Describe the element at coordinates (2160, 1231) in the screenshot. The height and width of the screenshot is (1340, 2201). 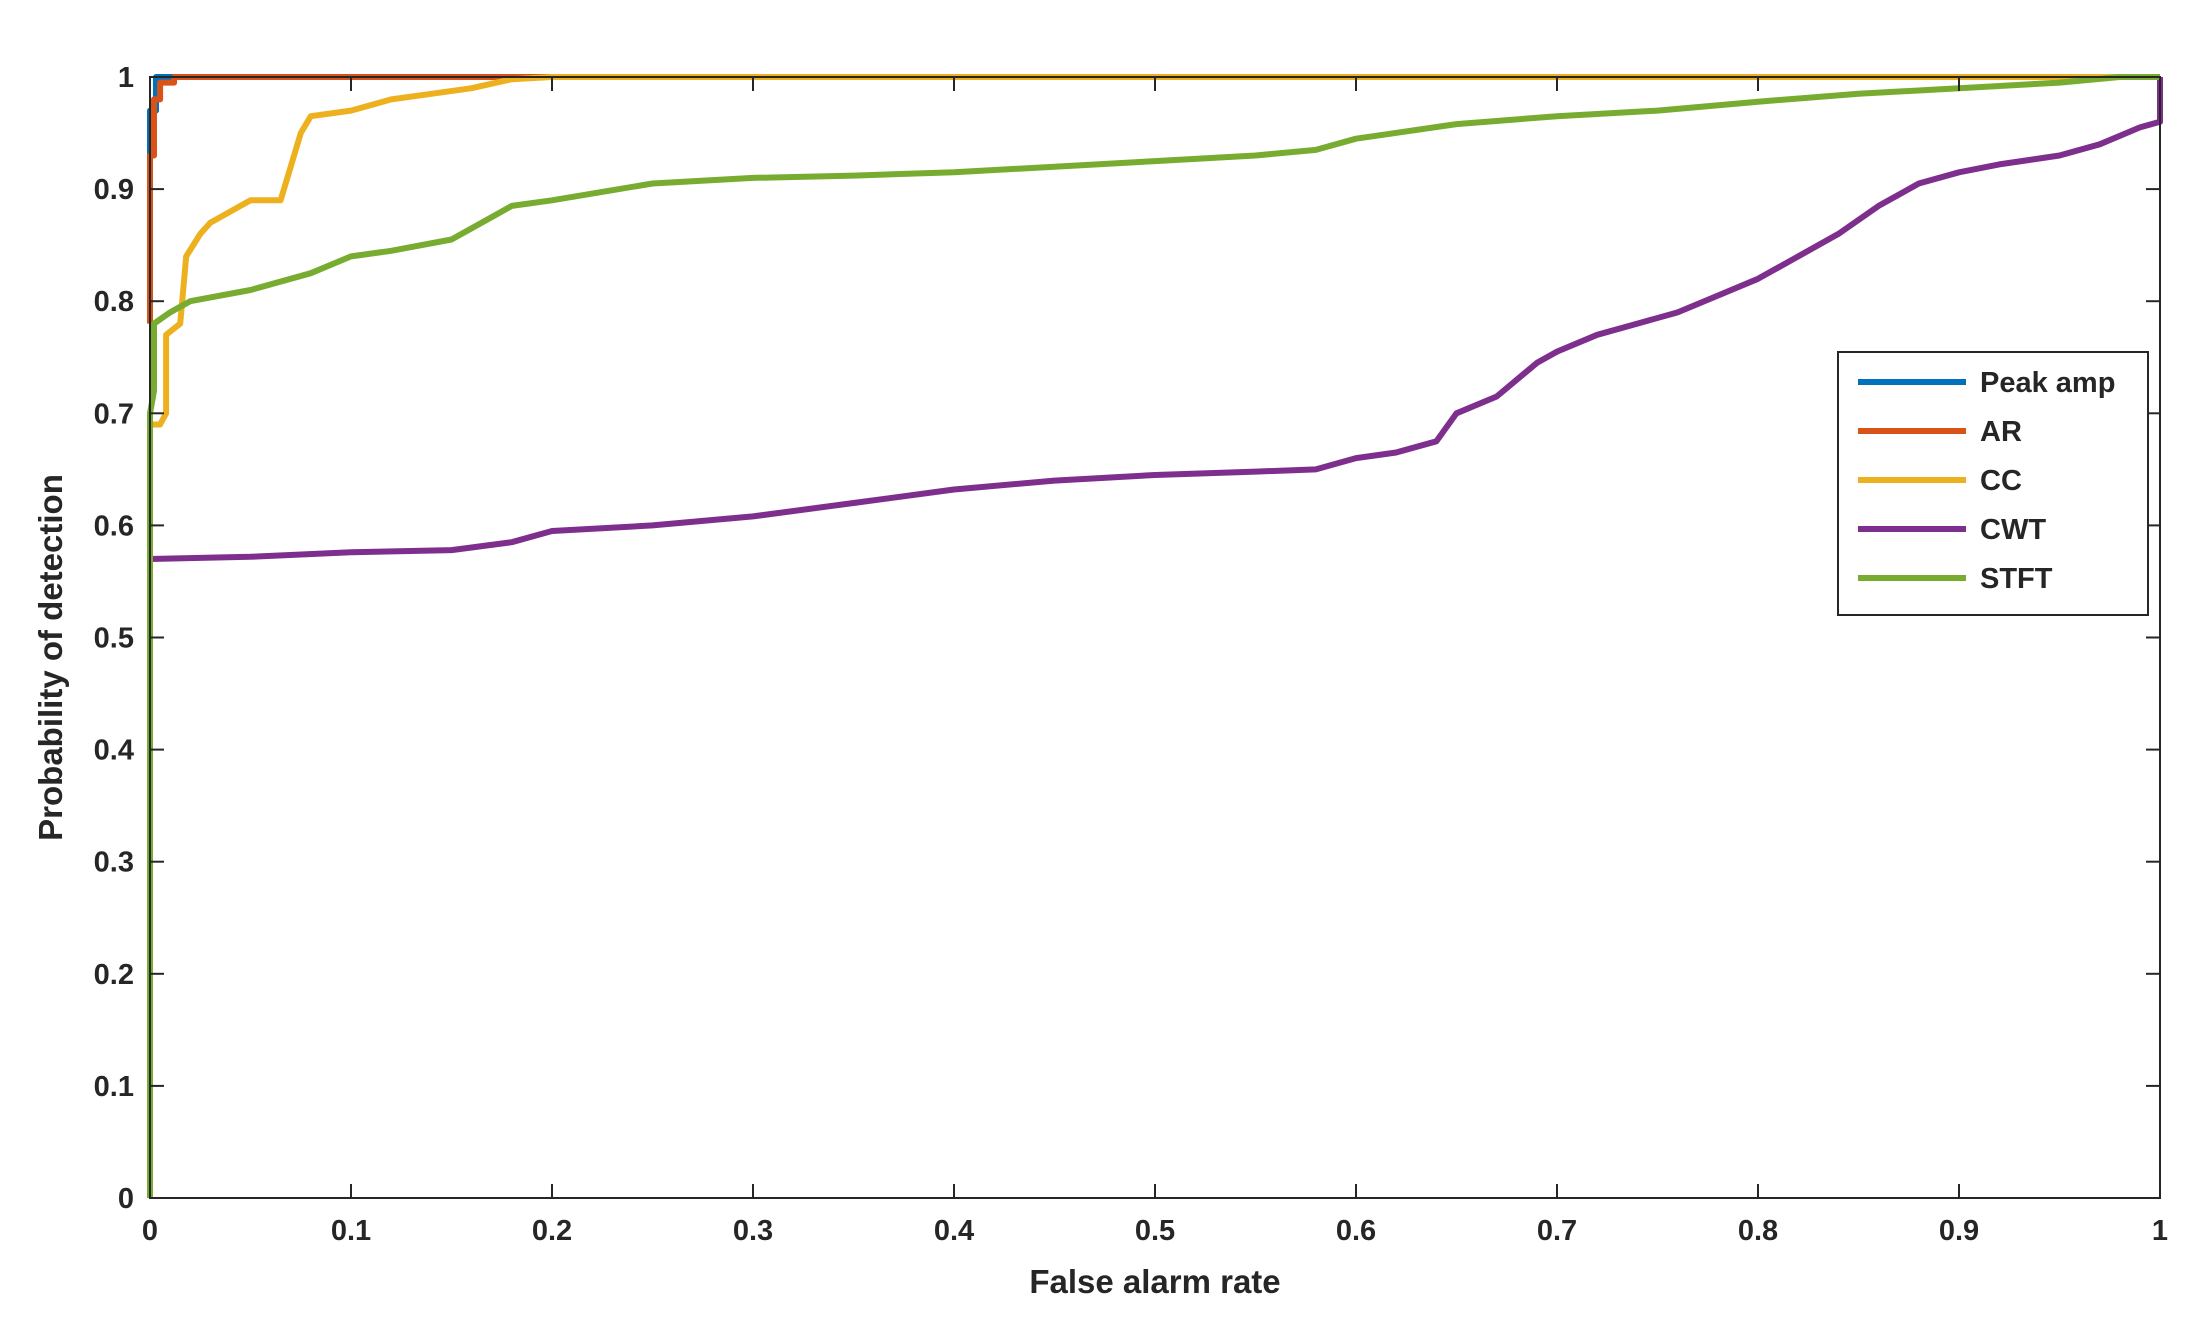
I see `x-tick-label: 1` at that location.